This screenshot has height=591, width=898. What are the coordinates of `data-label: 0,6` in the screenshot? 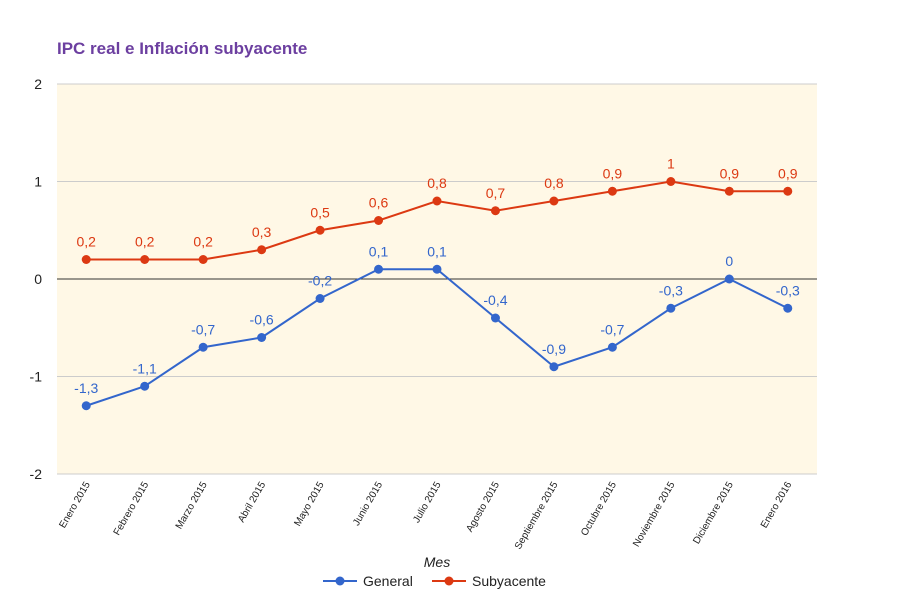 It's located at (379, 203).